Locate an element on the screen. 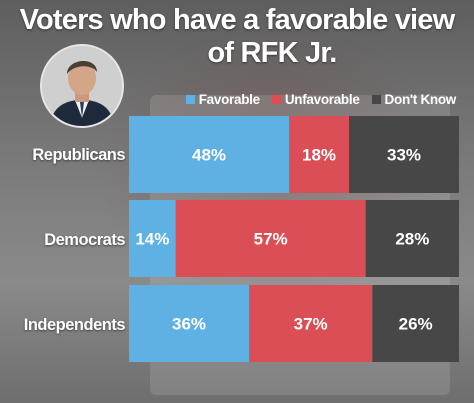 The height and width of the screenshot is (403, 474). bar-independents-favorable is located at coordinates (189, 323).